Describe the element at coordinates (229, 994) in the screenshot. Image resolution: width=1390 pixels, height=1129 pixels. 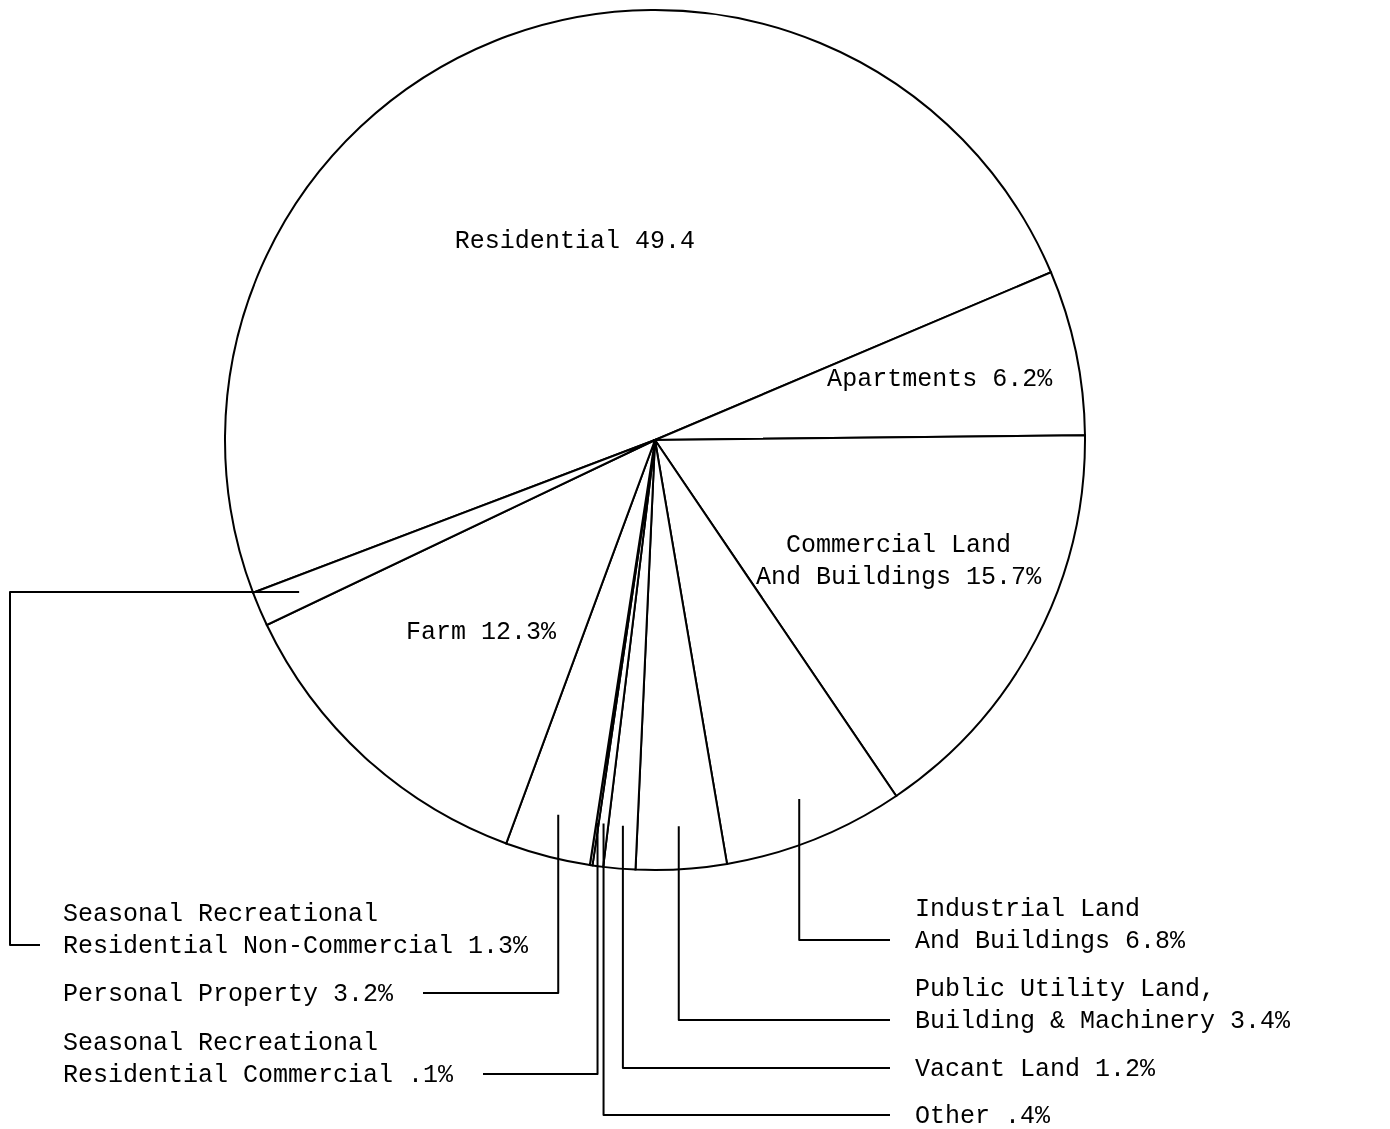
I see `slice-label: Personal Property 3.2%` at that location.